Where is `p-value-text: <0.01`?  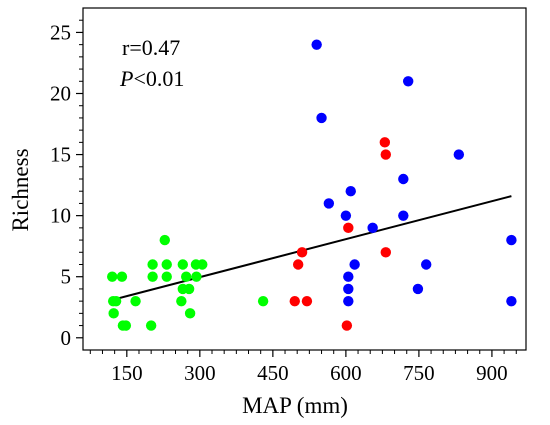
p-value-text: <0.01 is located at coordinates (158, 78).